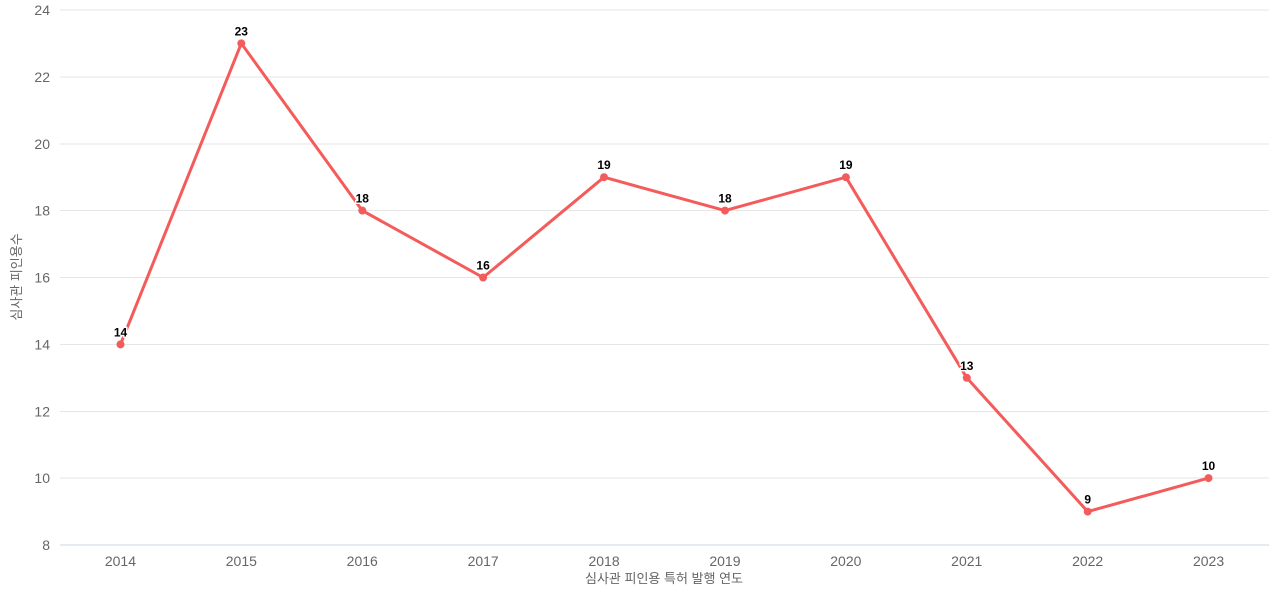  Describe the element at coordinates (1087, 500) in the screenshot. I see `data-point-label: 9` at that location.